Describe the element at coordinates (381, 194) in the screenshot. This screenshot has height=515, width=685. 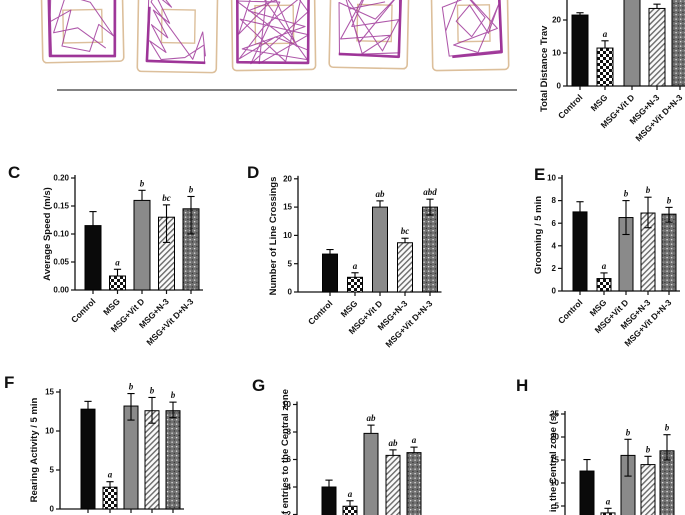
I see `significance-annotation: ab` at that location.